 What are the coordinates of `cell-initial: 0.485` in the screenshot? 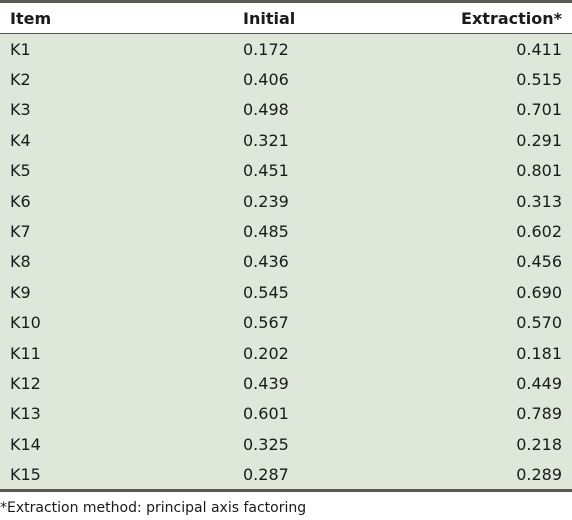 It's located at (266, 232).